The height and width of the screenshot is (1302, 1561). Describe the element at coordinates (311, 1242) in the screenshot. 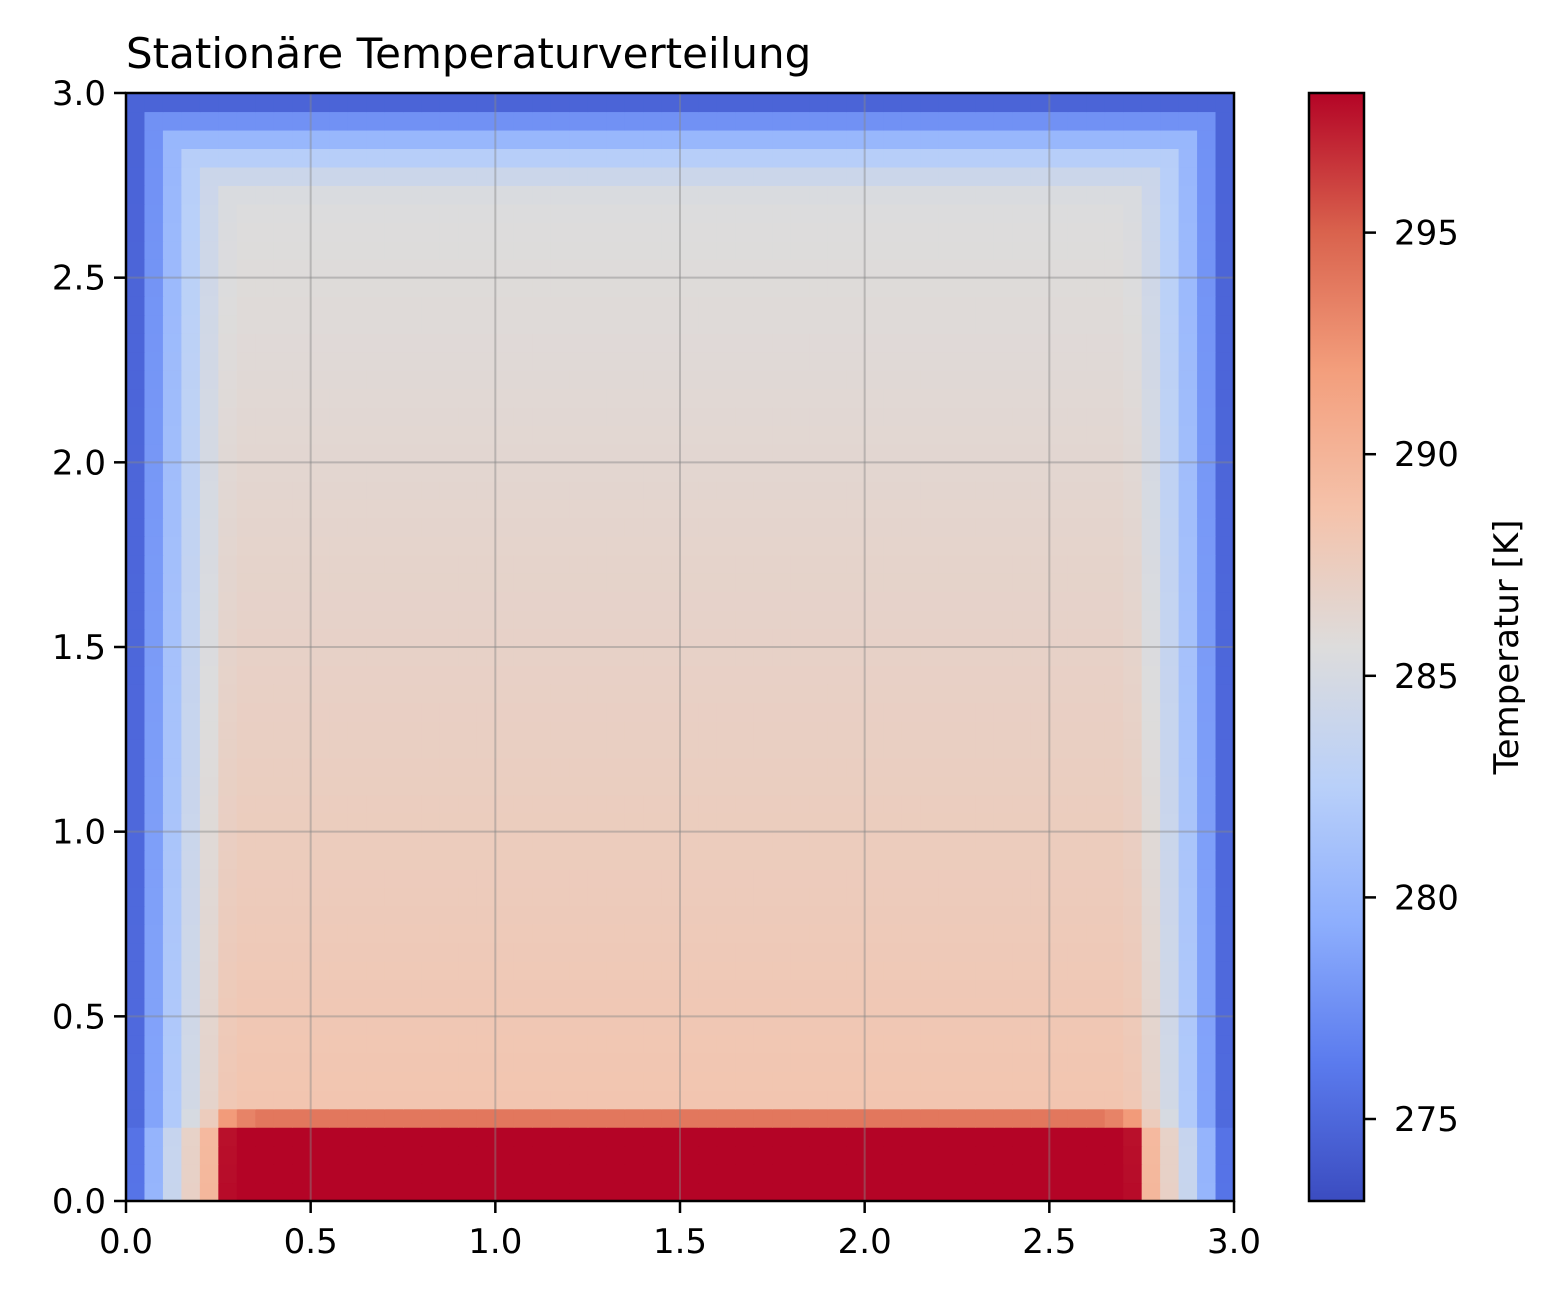

I see `x-tick-label: 0.5` at that location.